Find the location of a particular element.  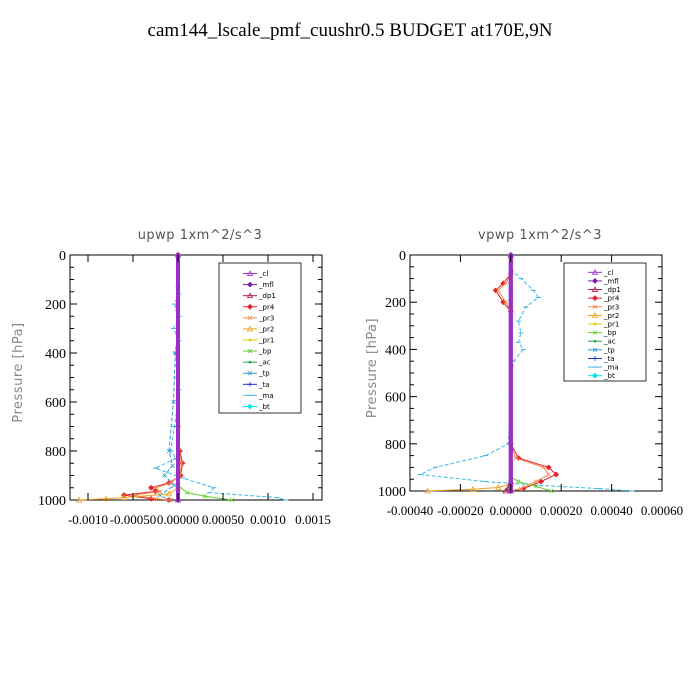

series-cl is located at coordinates (178, 377).